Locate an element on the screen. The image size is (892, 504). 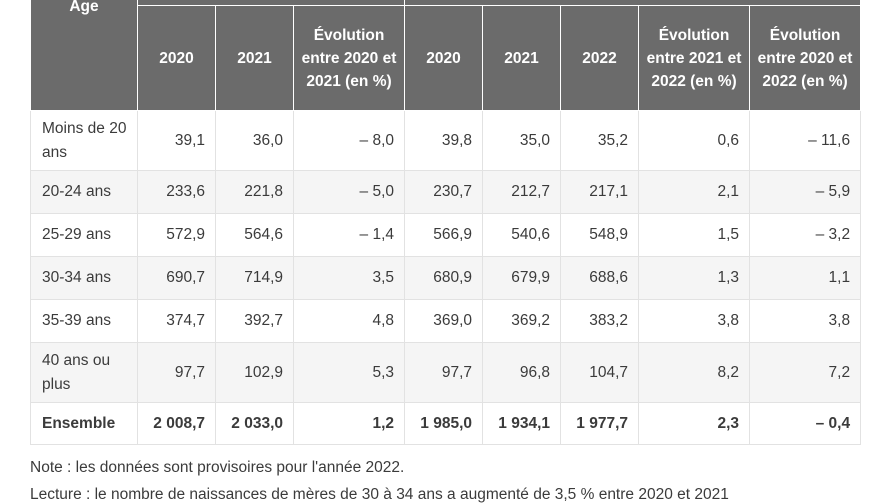
table-cell: 566,9 is located at coordinates (444, 235).